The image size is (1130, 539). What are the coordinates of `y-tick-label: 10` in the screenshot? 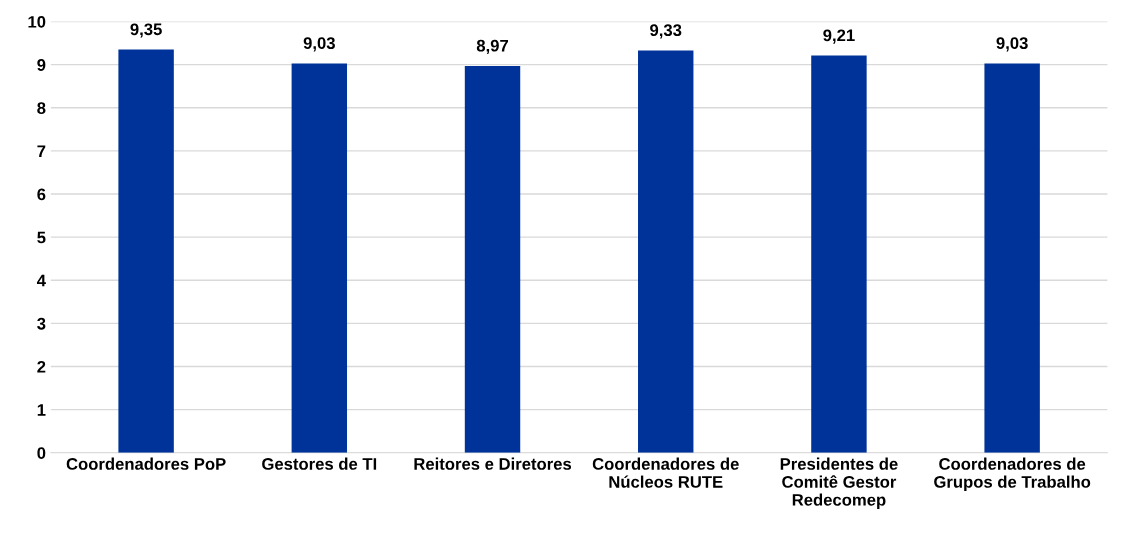 It's located at (37, 21).